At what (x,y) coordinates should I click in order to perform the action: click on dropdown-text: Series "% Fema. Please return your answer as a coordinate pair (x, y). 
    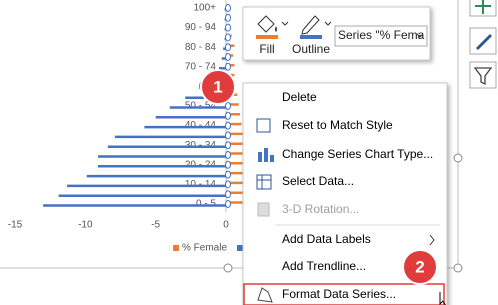
    Looking at the image, I should click on (381, 35).